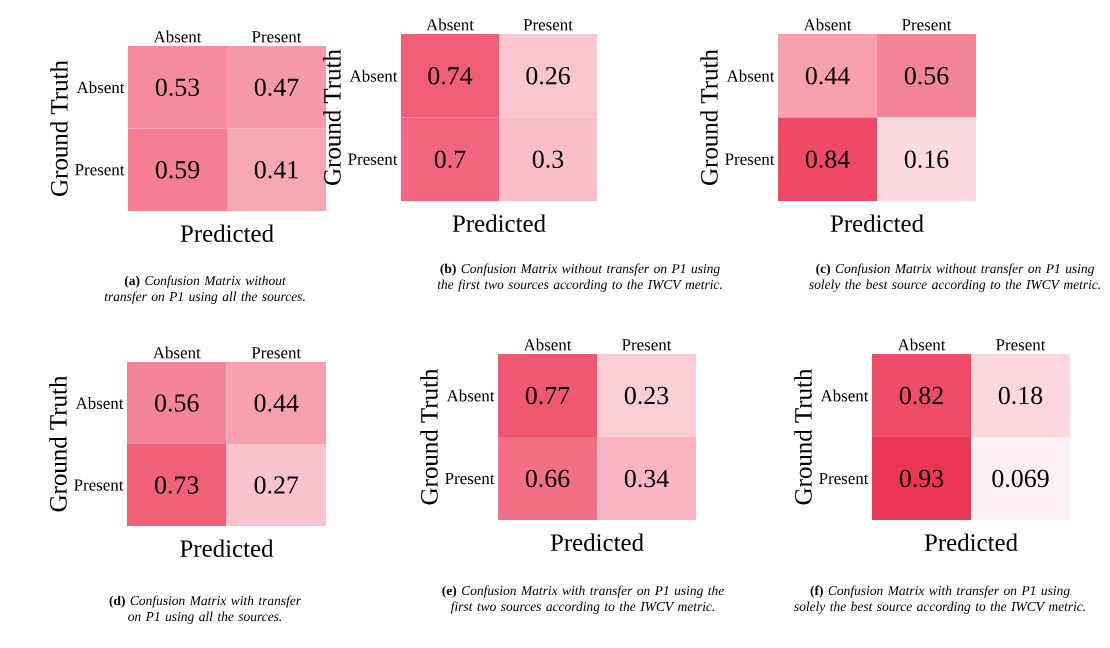  Describe the element at coordinates (1020, 478) in the screenshot. I see `data-label: 0.069` at that location.